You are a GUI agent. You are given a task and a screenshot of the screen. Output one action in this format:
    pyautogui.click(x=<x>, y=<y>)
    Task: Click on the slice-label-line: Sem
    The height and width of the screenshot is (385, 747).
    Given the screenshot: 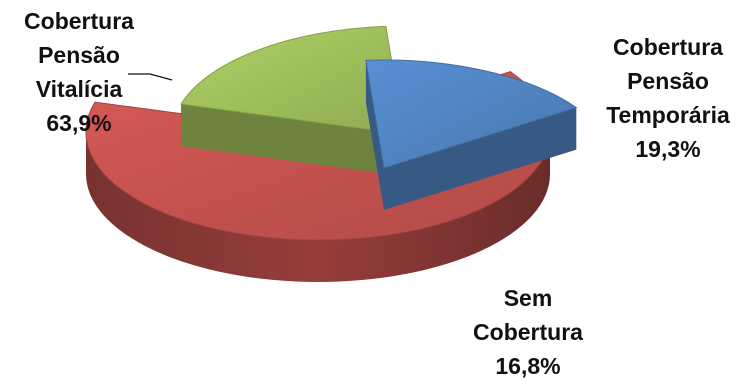 What is the action you would take?
    pyautogui.click(x=528, y=298)
    